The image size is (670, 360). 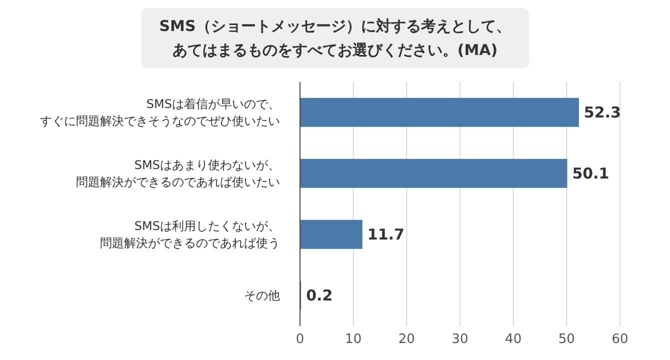 I want to click on x-tick-label: 30, so click(x=460, y=340).